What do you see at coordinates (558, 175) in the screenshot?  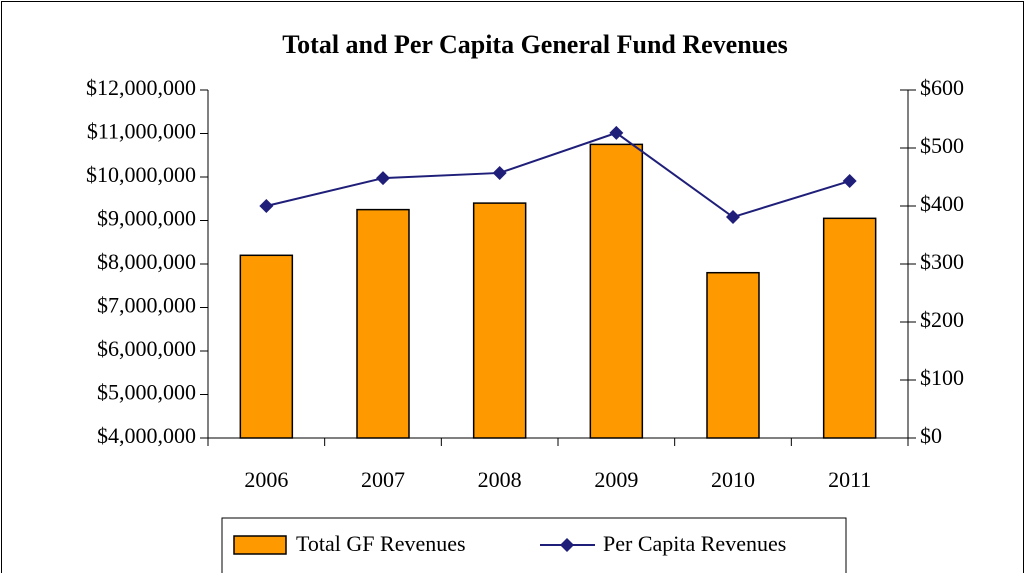 I see `line` at bounding box center [558, 175].